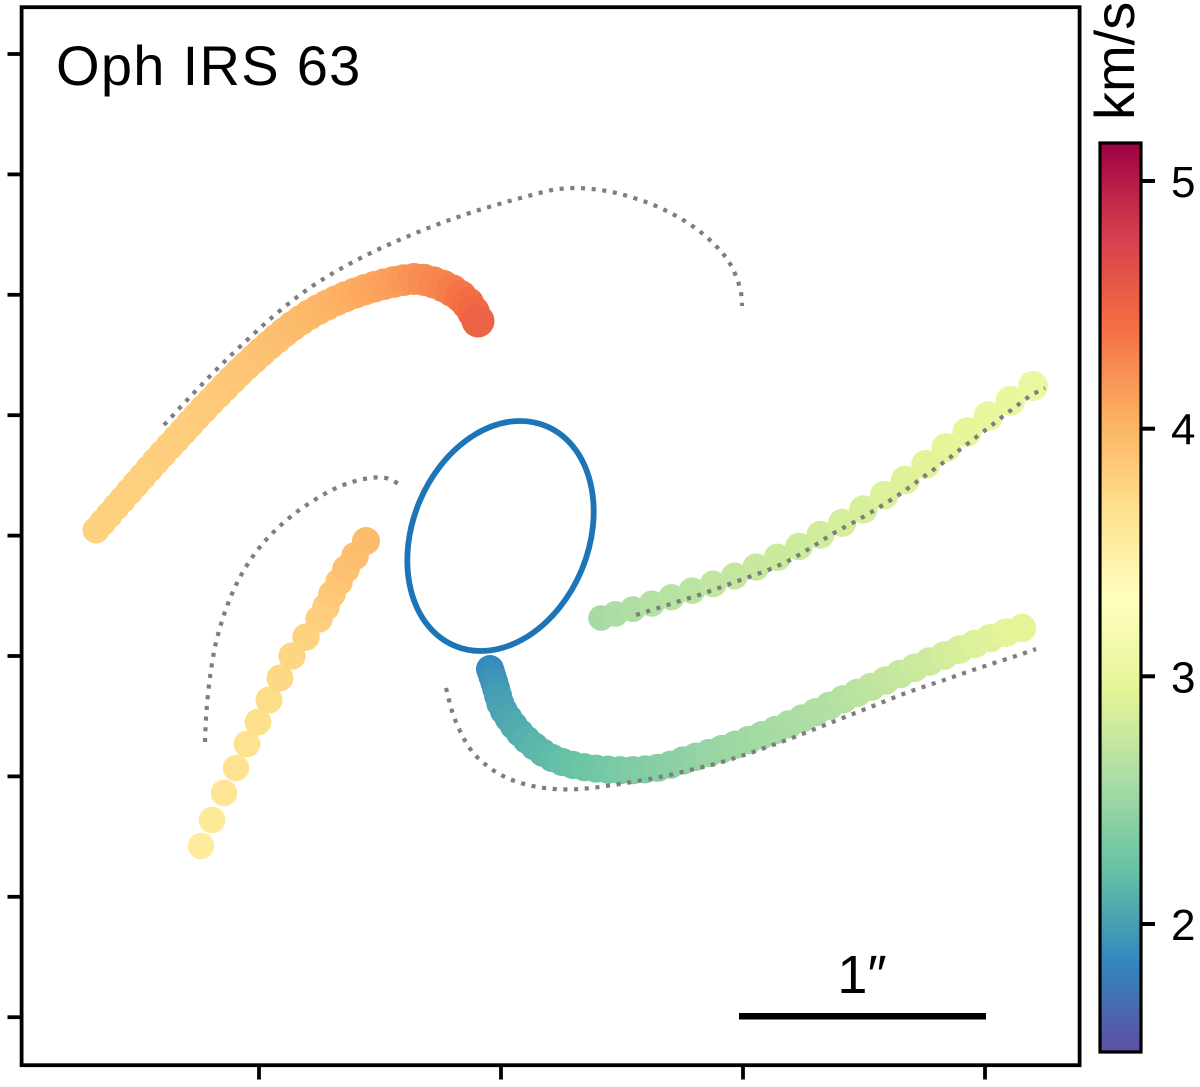  Describe the element at coordinates (1183, 182) in the screenshot. I see `svg-text: 5` at that location.